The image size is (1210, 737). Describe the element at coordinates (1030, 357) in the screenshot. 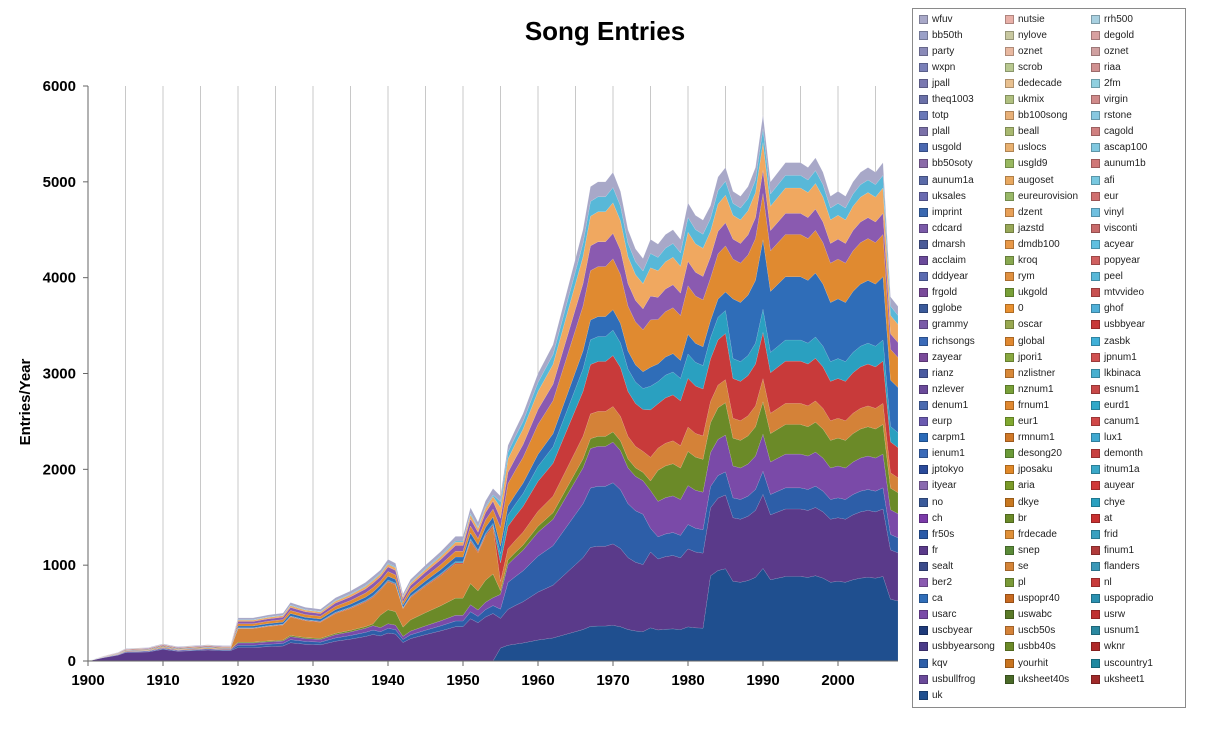

I see `legend-label: jpori1` at that location.